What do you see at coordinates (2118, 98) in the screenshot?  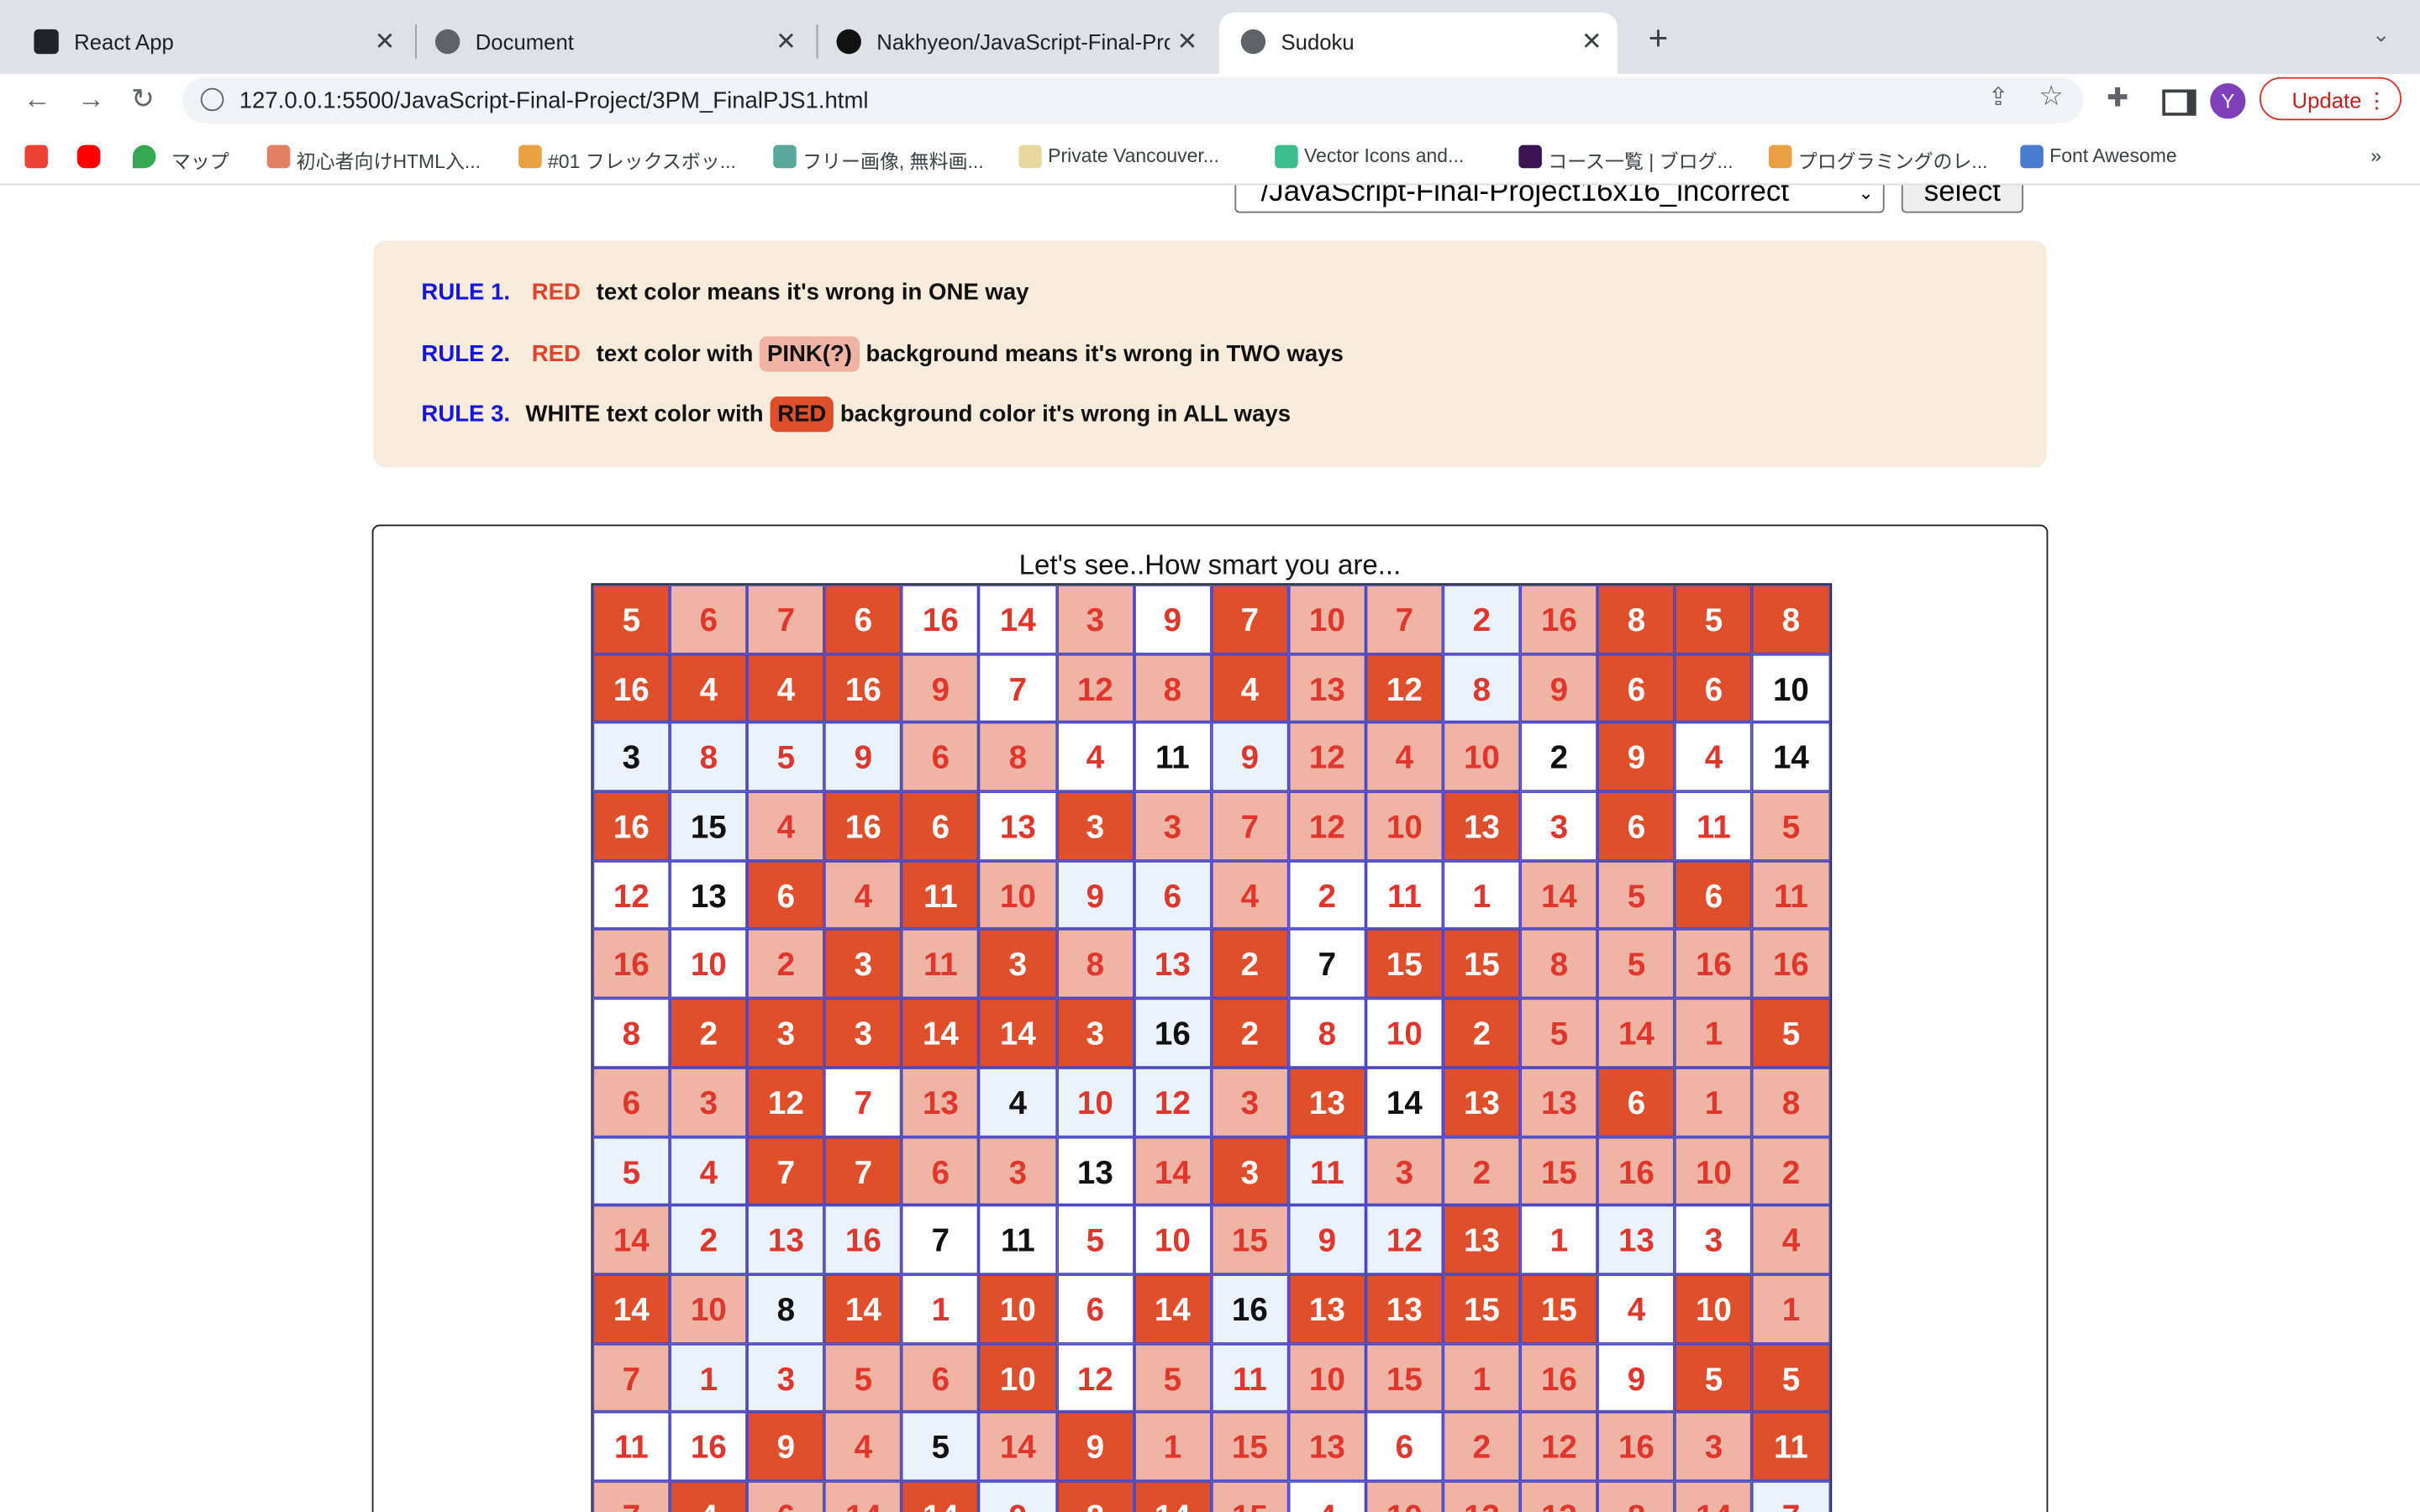 I see `extensions: ✚` at bounding box center [2118, 98].